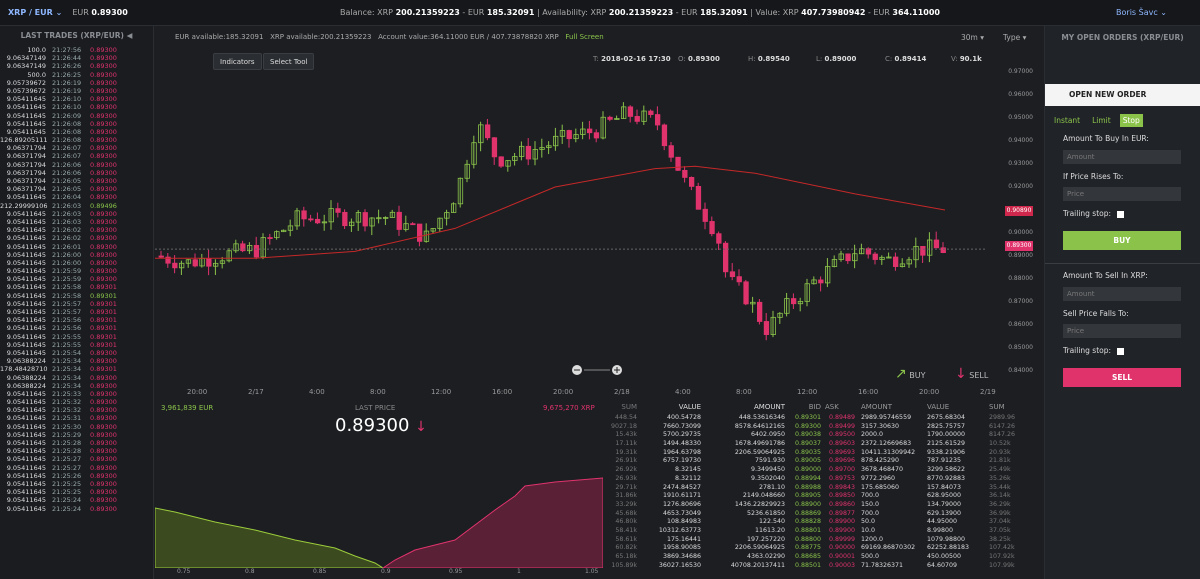 The height and width of the screenshot is (579, 1200). Describe the element at coordinates (626, 461) in the screenshot. I see `book-cell: 26.91k` at that location.